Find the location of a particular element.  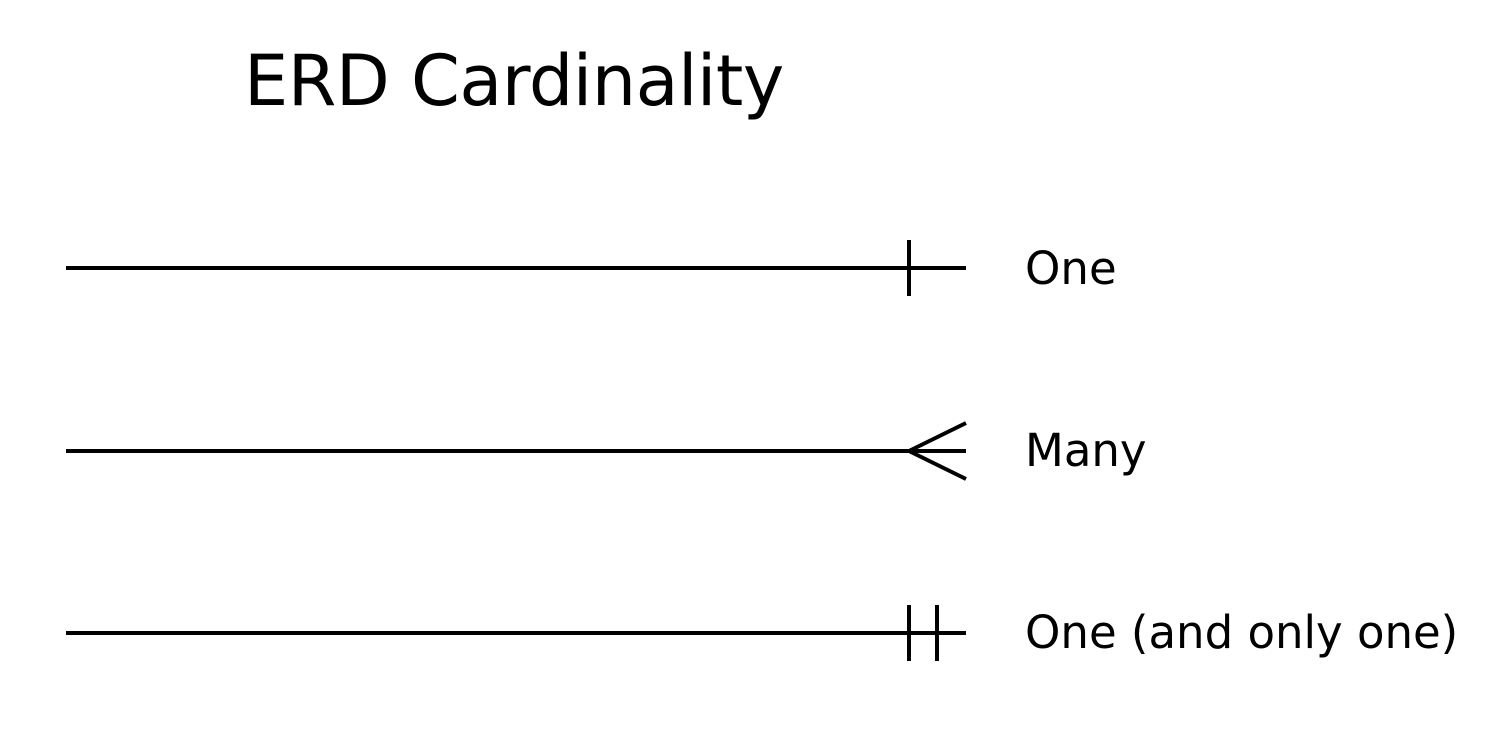

crow-foot-upper is located at coordinates (937, 437).